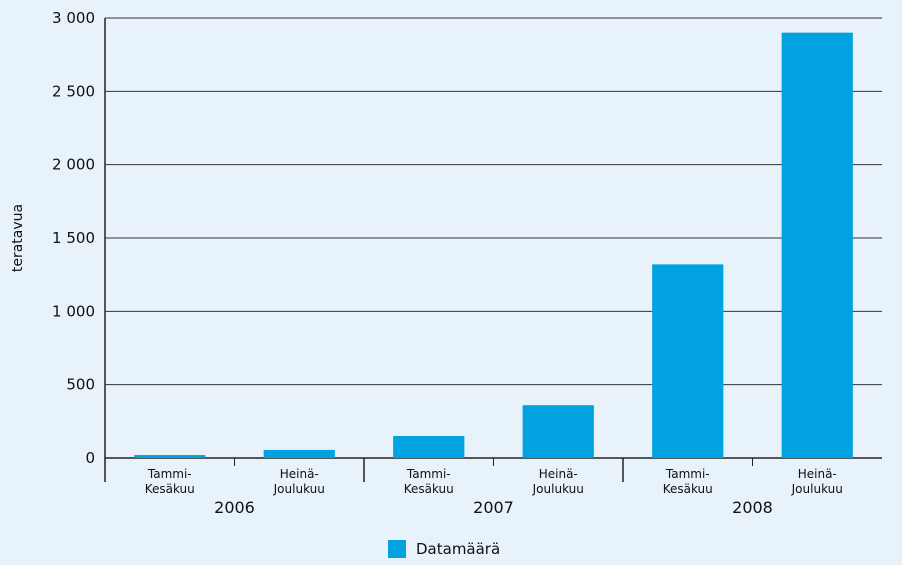 The height and width of the screenshot is (565, 902). Describe the element at coordinates (90, 458) in the screenshot. I see `y-tick-label: 0` at that location.